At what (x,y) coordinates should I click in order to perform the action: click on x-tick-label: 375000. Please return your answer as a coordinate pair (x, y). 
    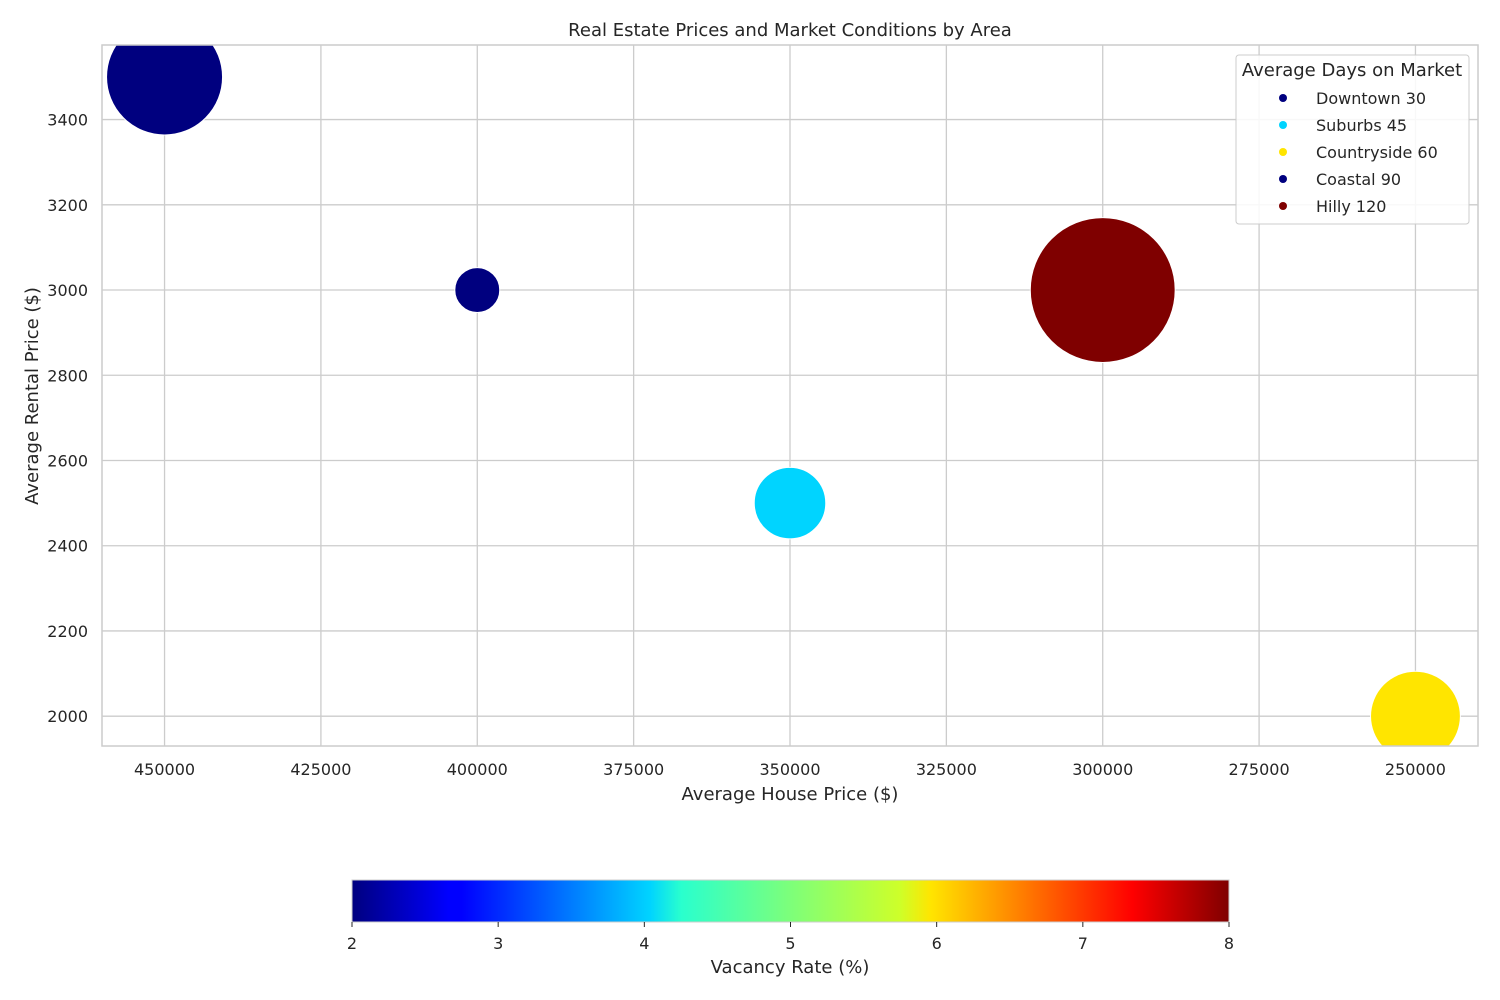
    Looking at the image, I should click on (633, 769).